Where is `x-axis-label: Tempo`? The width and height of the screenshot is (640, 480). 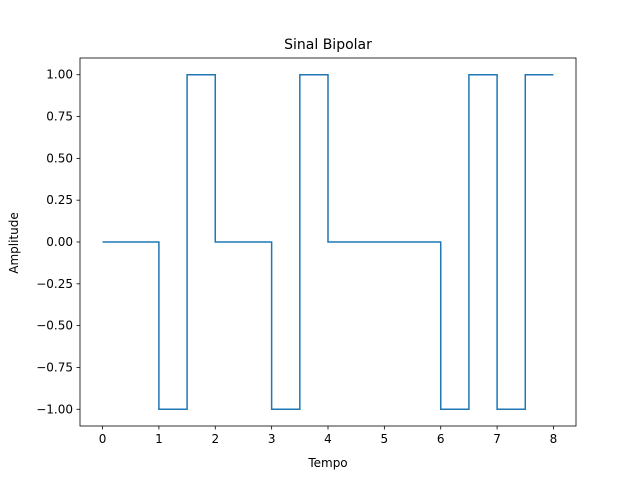
x-axis-label: Tempo is located at coordinates (327, 463).